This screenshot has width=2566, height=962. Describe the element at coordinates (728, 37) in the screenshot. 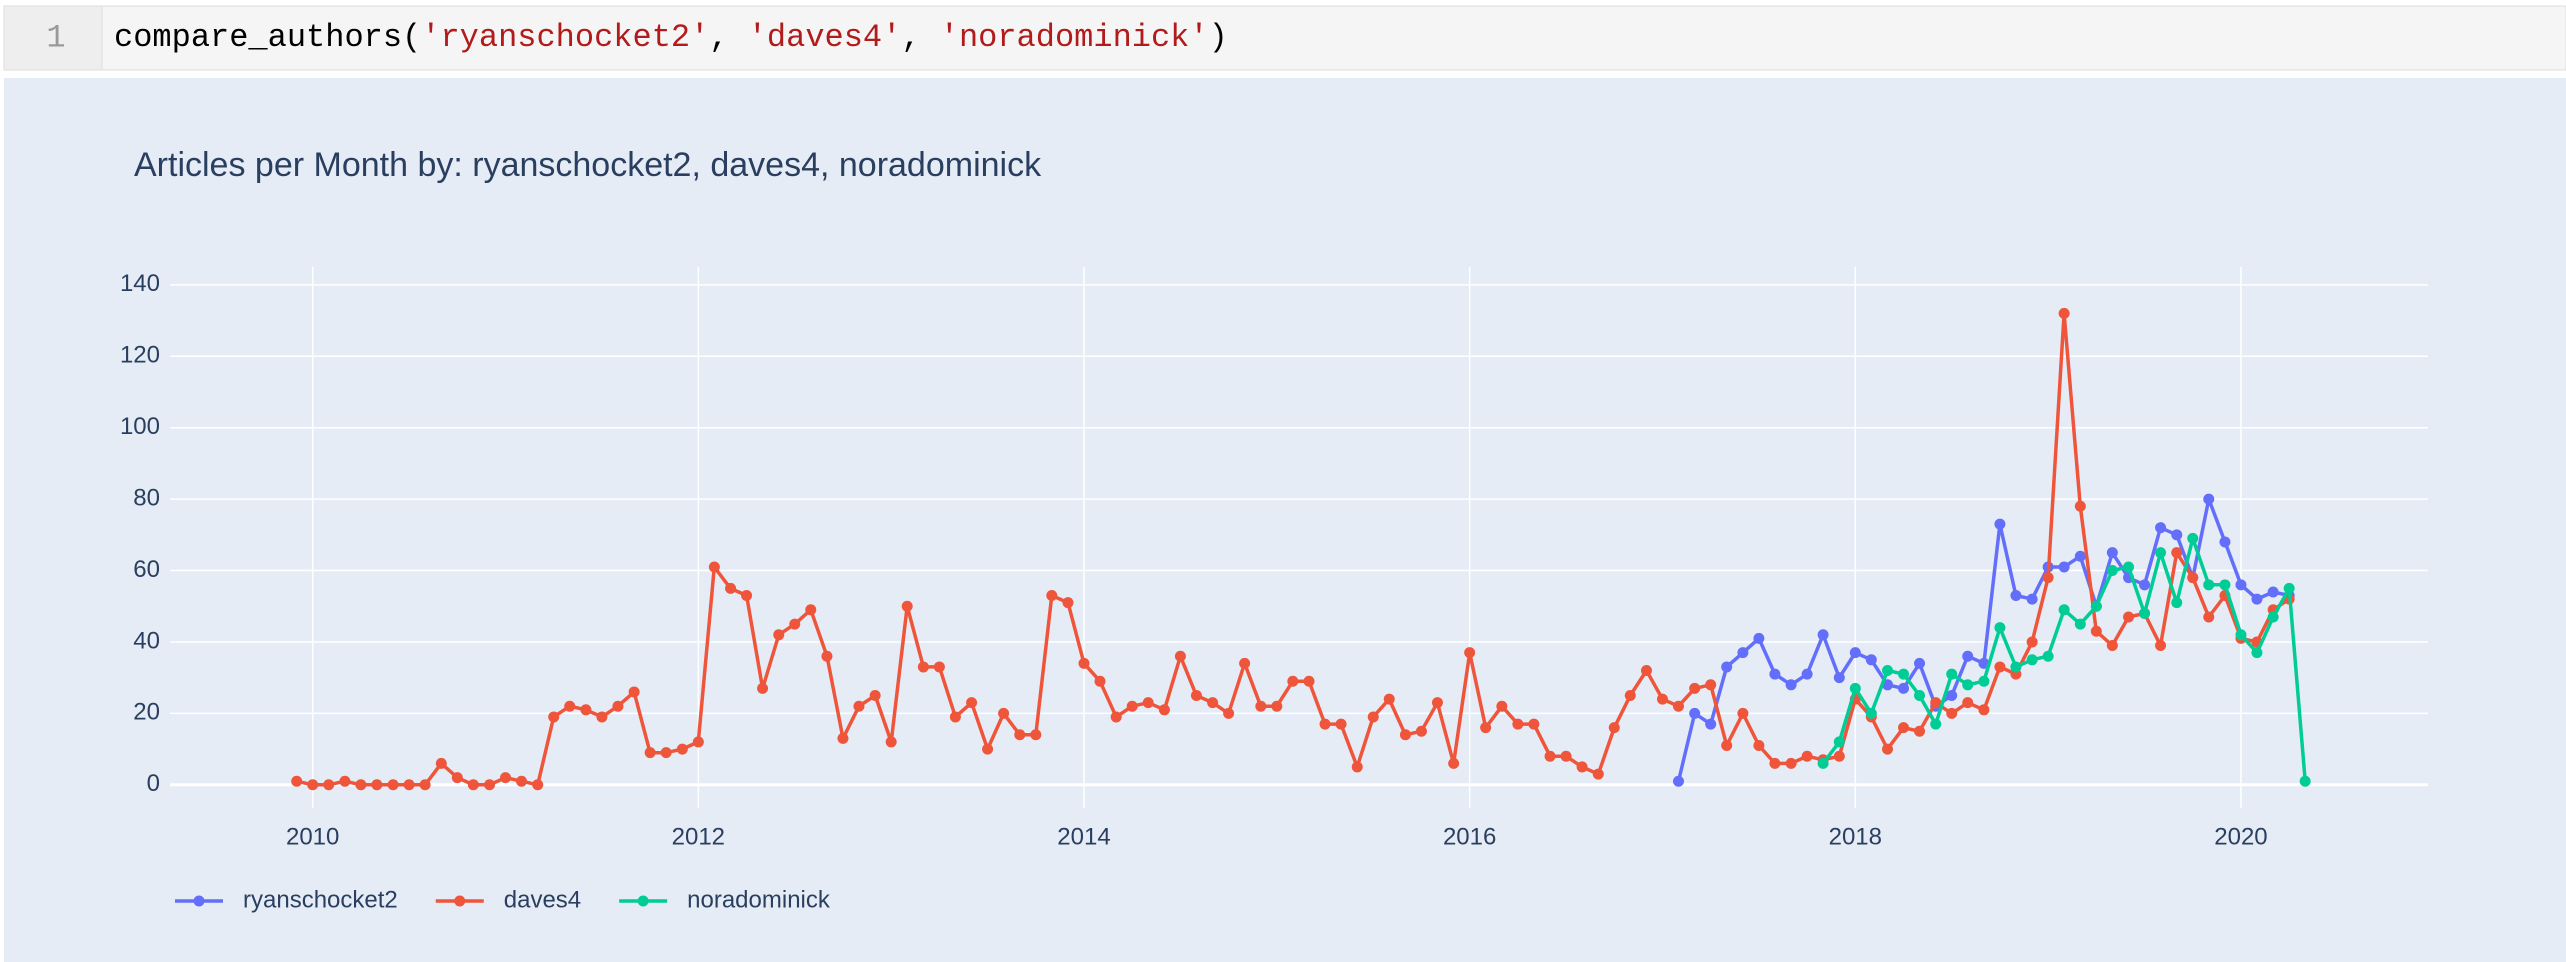

I see `code-token: ,` at that location.